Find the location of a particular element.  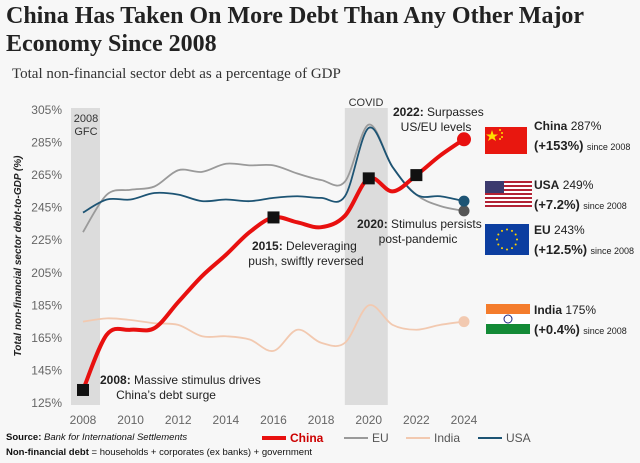

side-label-china: China 287% (+153%) since 2008 is located at coordinates (582, 136).